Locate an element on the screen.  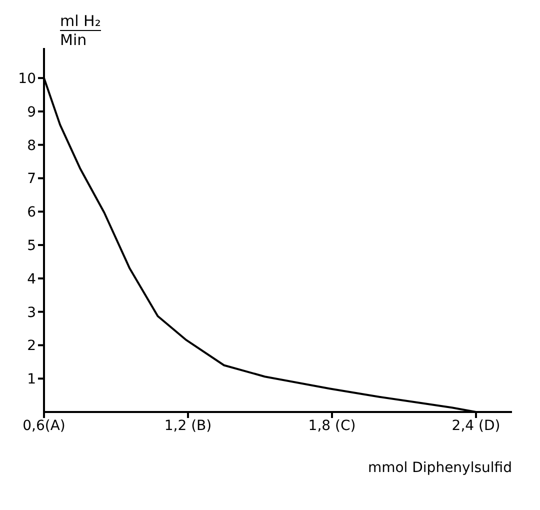
y-tick-label: 5 is located at coordinates (31, 246).